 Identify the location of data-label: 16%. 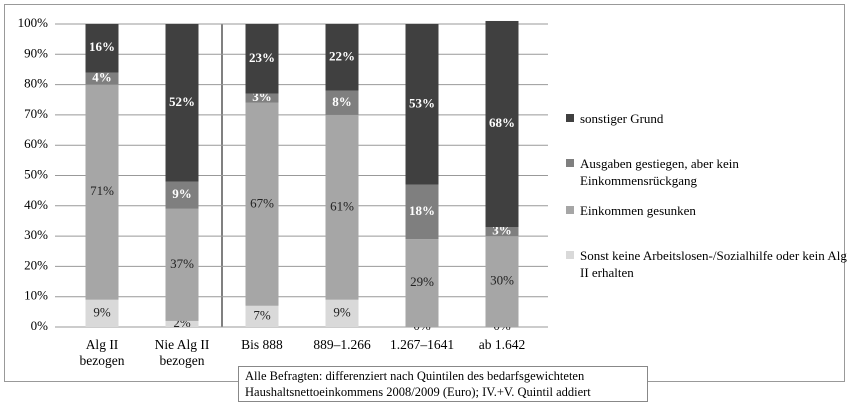
(102, 46).